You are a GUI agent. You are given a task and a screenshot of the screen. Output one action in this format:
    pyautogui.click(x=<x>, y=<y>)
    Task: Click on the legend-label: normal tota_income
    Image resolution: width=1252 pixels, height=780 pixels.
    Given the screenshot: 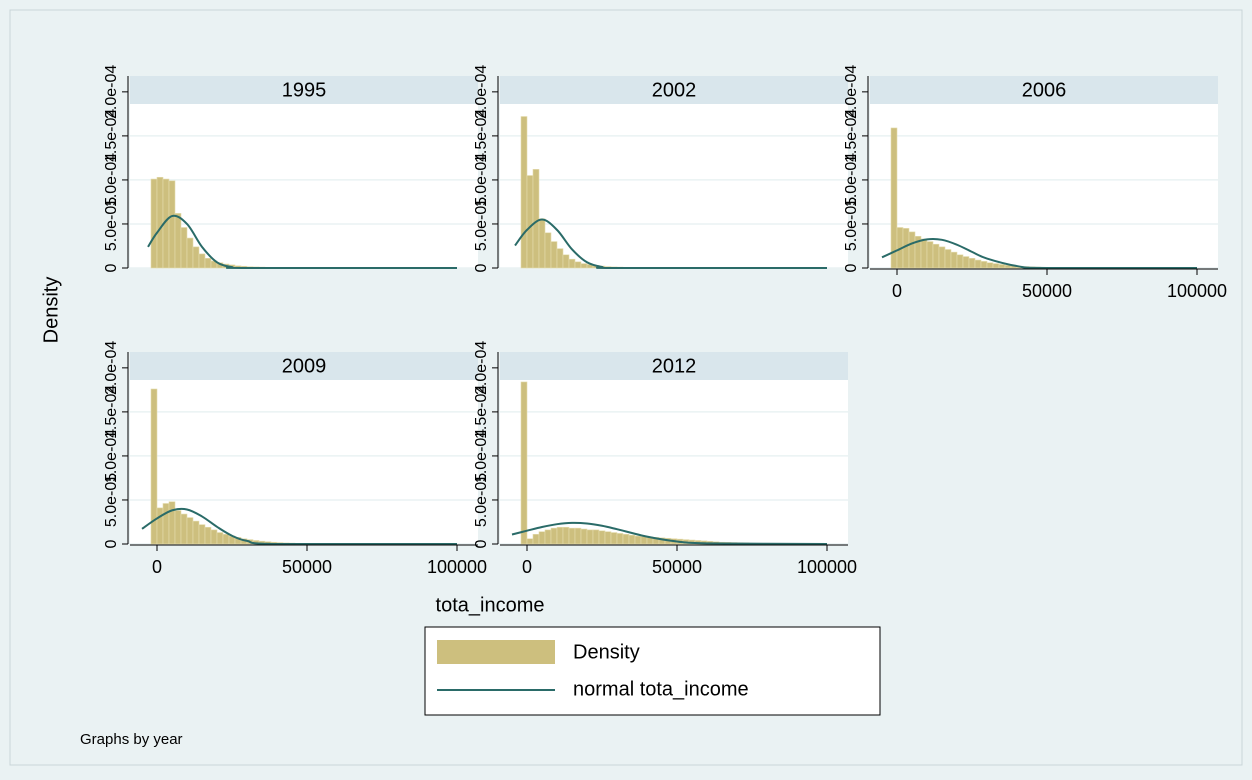 What is the action you would take?
    pyautogui.click(x=661, y=689)
    